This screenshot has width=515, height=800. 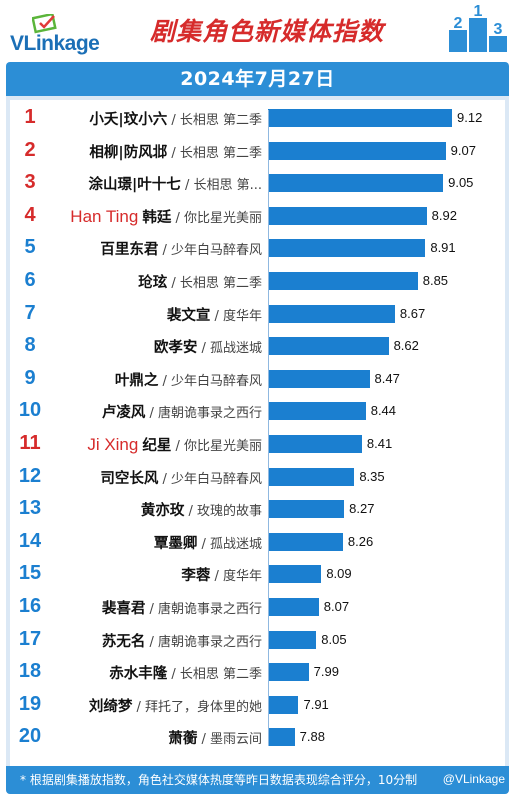 I want to click on character-name: 黄亦玫, so click(x=162, y=511).